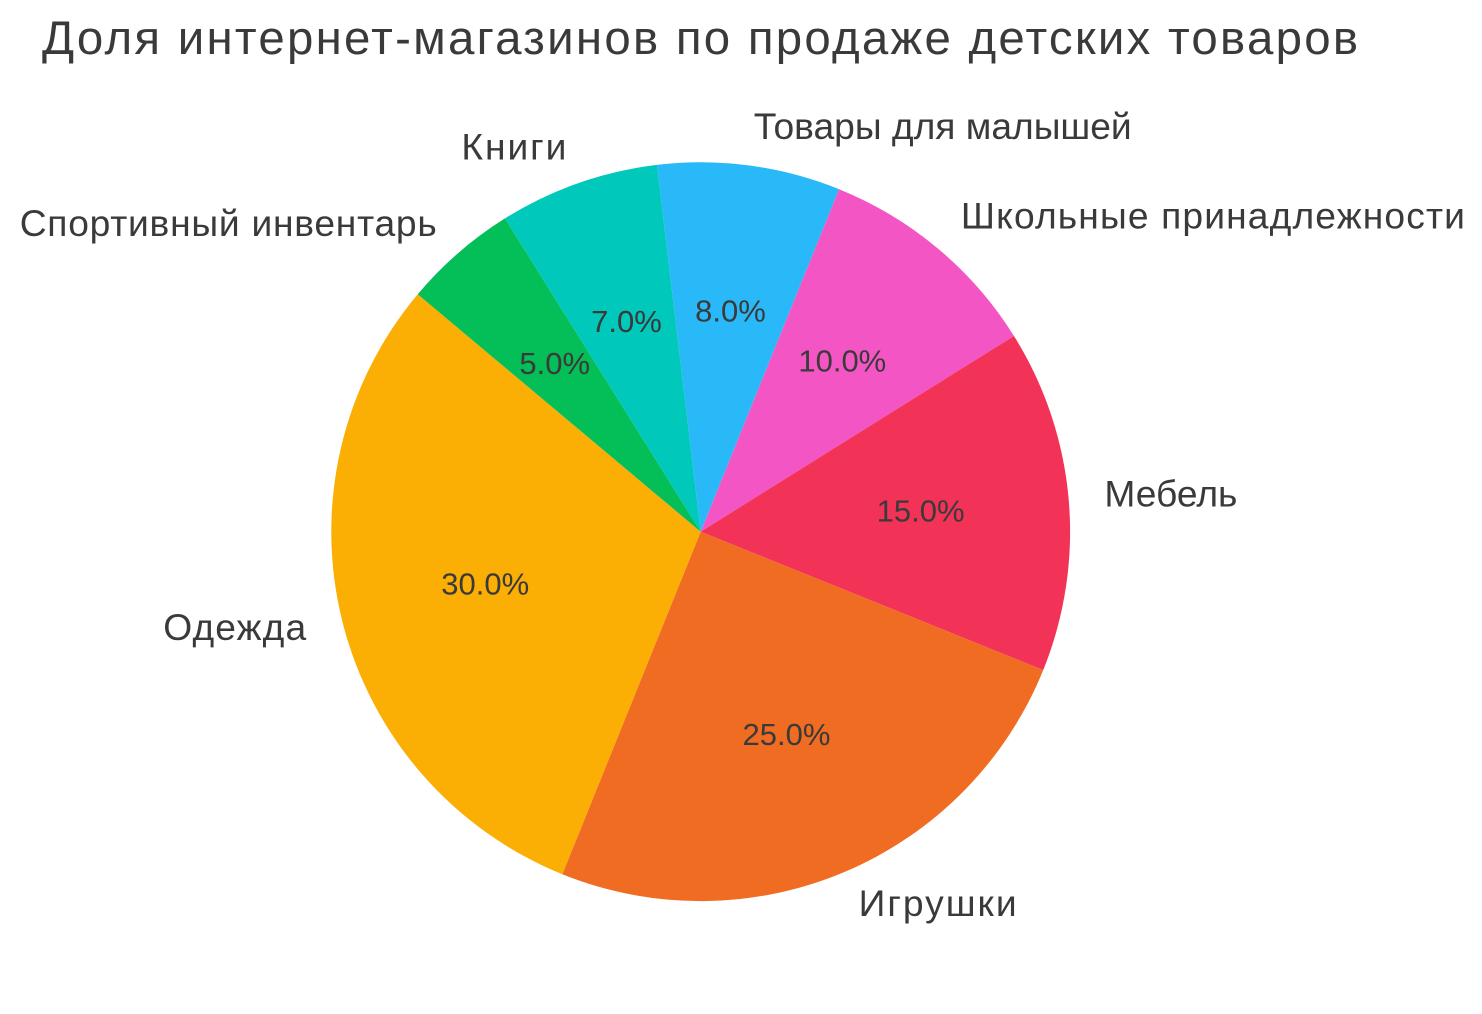  Describe the element at coordinates (921, 511) in the screenshot. I see `svg-text: 15.0%` at that location.